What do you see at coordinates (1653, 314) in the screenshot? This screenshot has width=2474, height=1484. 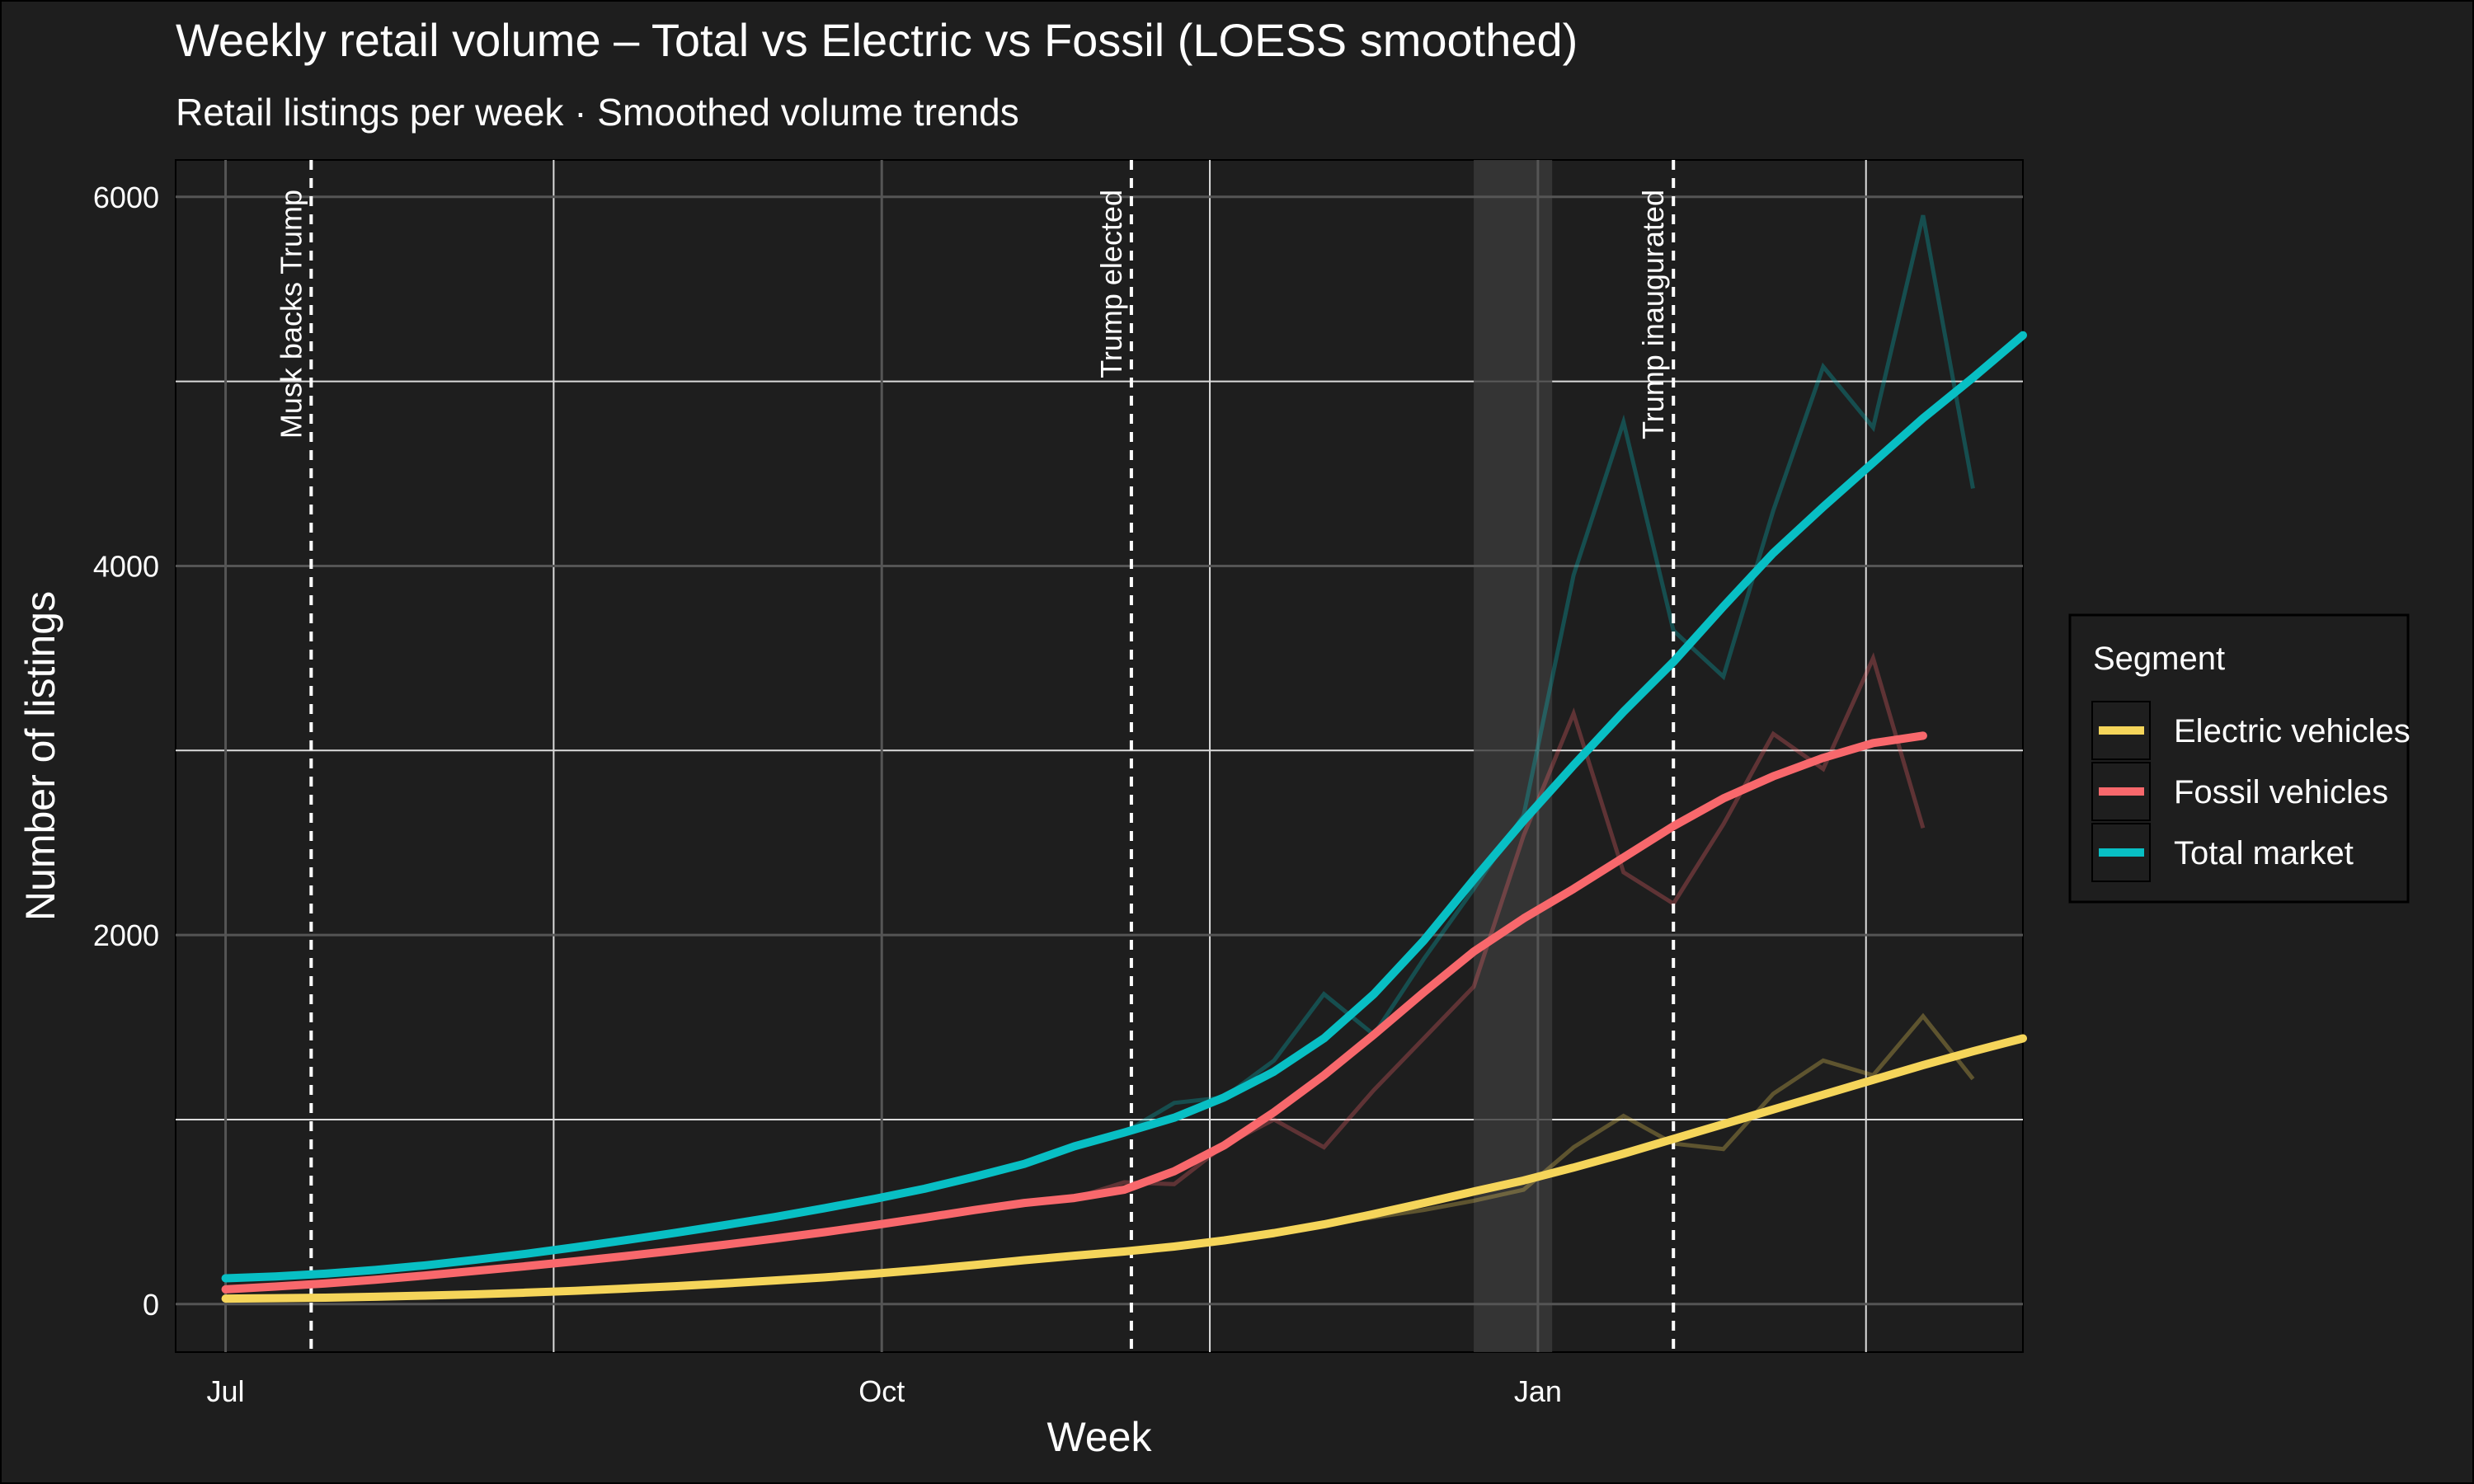 I see `event-label: Trump inaugurated` at bounding box center [1653, 314].